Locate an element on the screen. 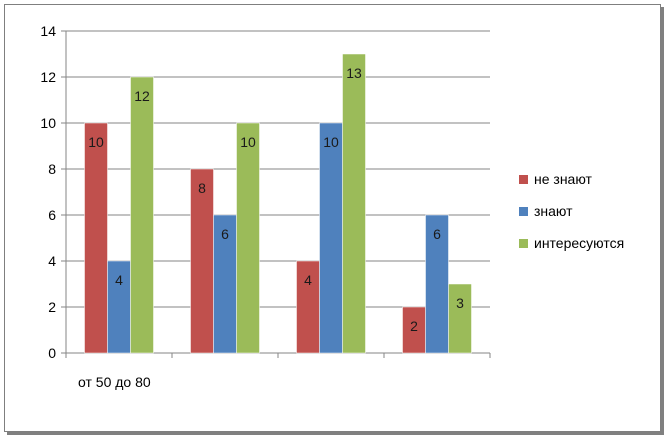 This screenshot has height=438, width=669. y-tick-label: 6 is located at coordinates (52, 215).